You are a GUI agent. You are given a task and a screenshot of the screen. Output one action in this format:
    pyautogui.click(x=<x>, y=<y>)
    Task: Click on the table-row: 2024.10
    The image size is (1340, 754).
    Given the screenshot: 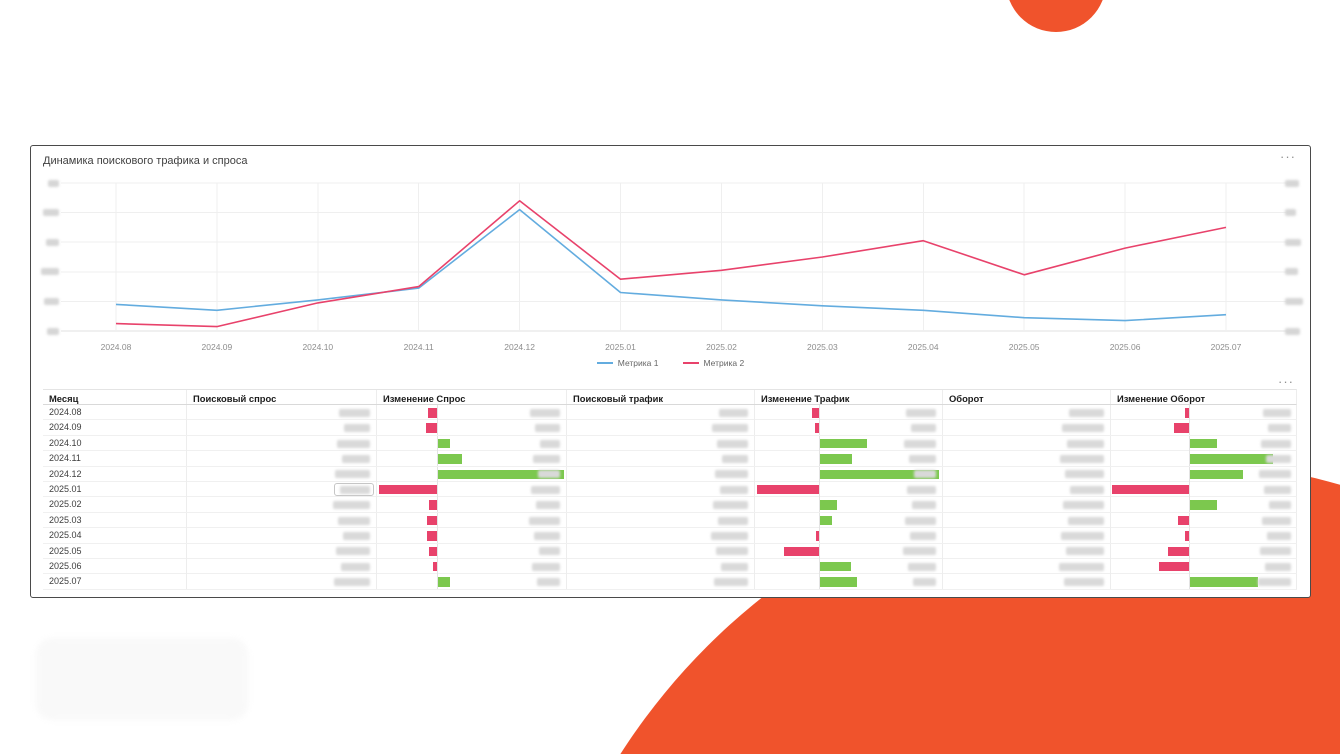 What is the action you would take?
    pyautogui.click(x=670, y=443)
    